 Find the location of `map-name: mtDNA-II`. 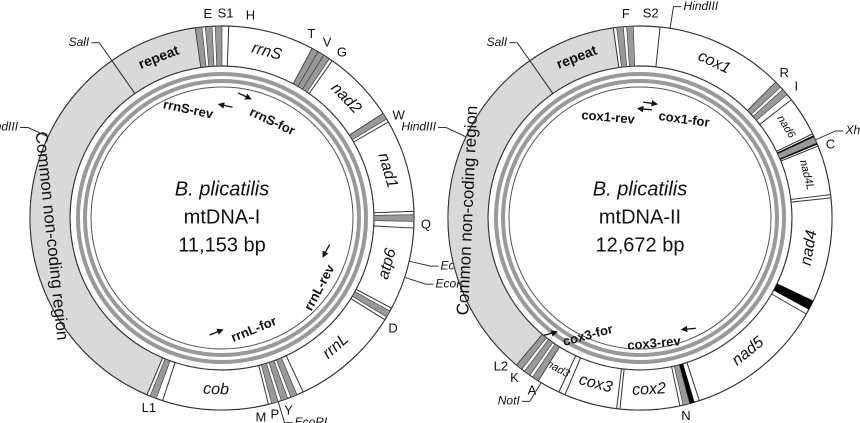

map-name: mtDNA-II is located at coordinates (640, 217).